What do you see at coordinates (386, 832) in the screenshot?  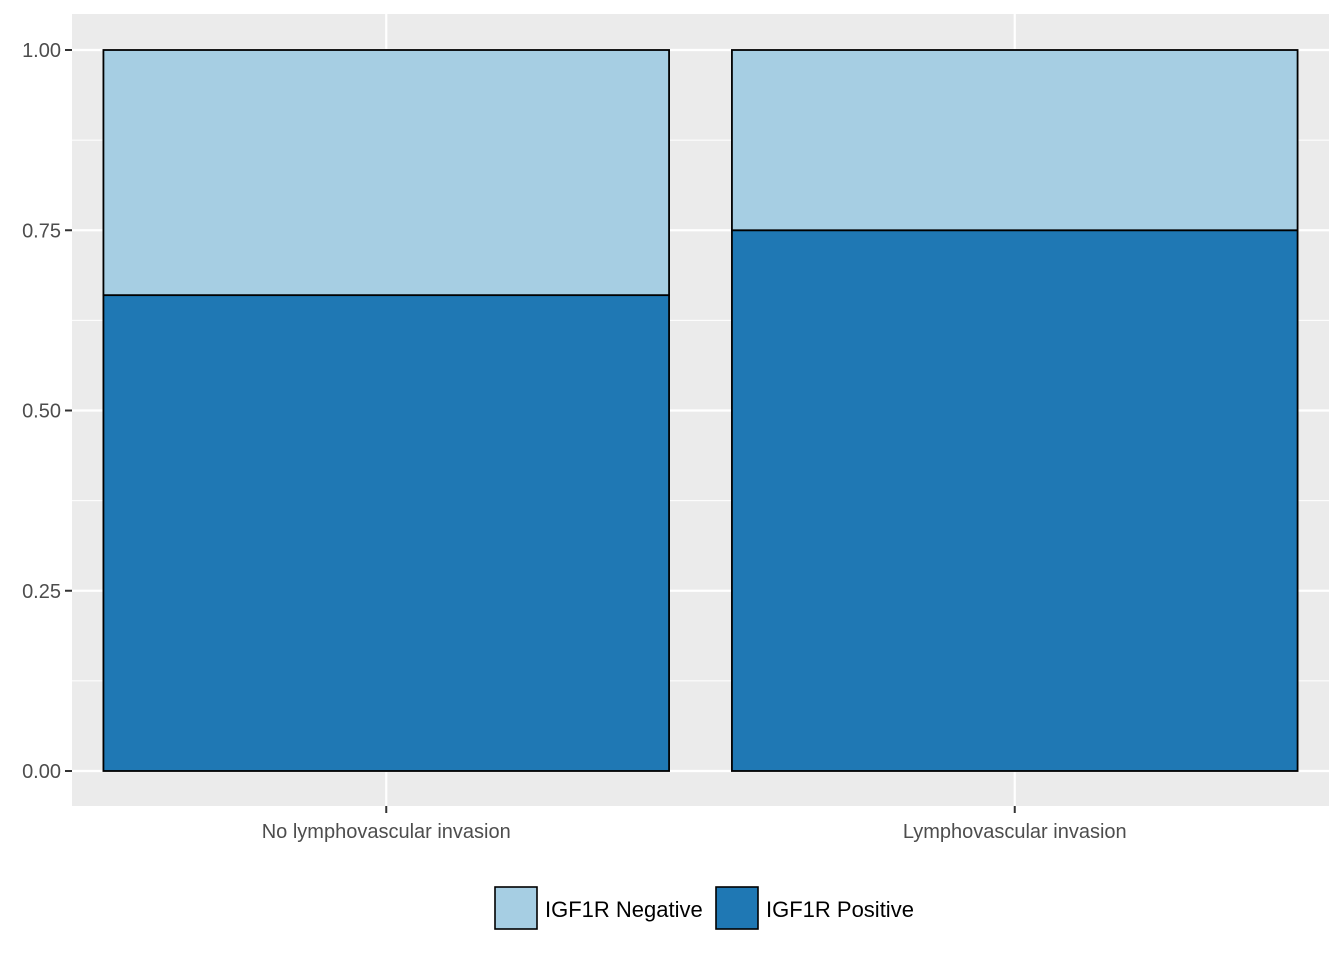 I see `x-tick-label-no-lymphovascular-invasion: No lymphovascular invasion` at bounding box center [386, 832].